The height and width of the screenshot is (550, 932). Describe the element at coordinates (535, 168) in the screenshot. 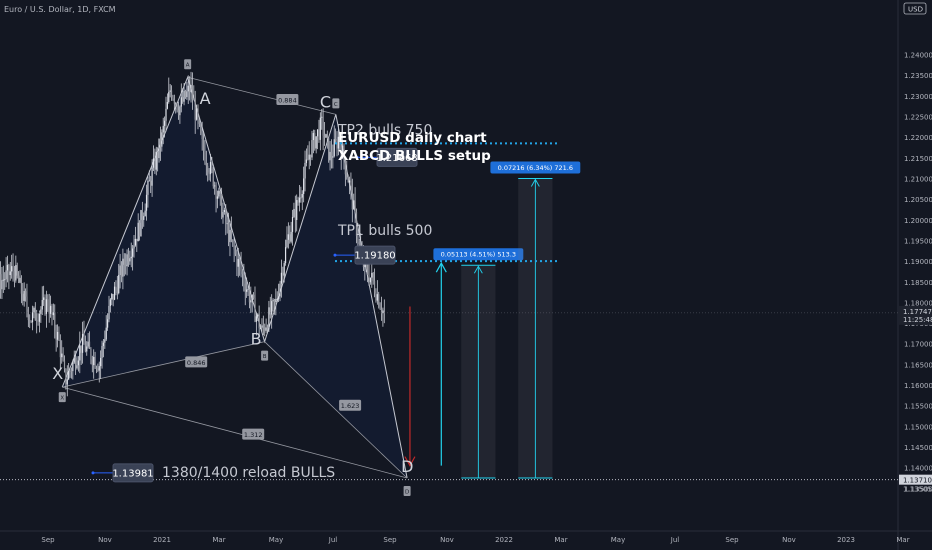

I see `projection-label: 0.07216 (6.34%) 721.6` at that location.